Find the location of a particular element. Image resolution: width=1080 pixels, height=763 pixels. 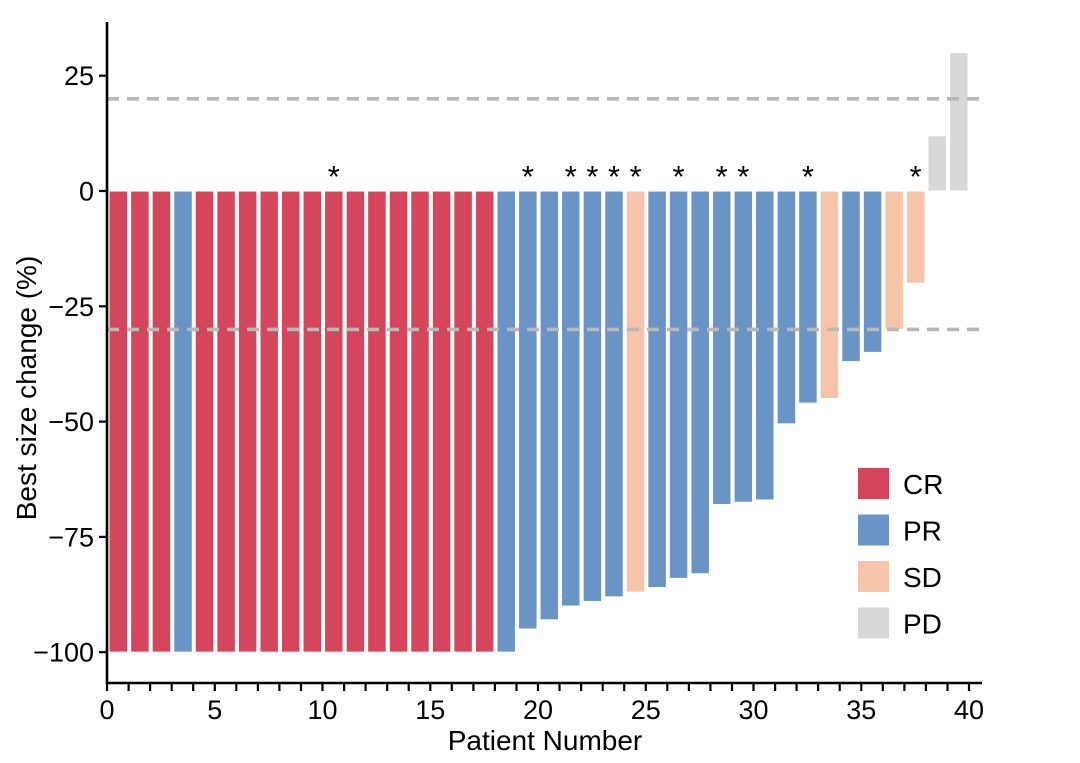

x-tick-label: 25 is located at coordinates (646, 710).